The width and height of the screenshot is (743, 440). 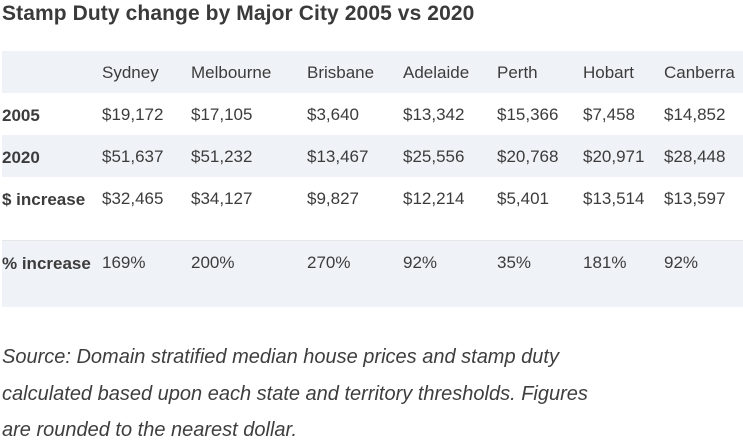 I want to click on table-cell: 181%, so click(x=623, y=274).